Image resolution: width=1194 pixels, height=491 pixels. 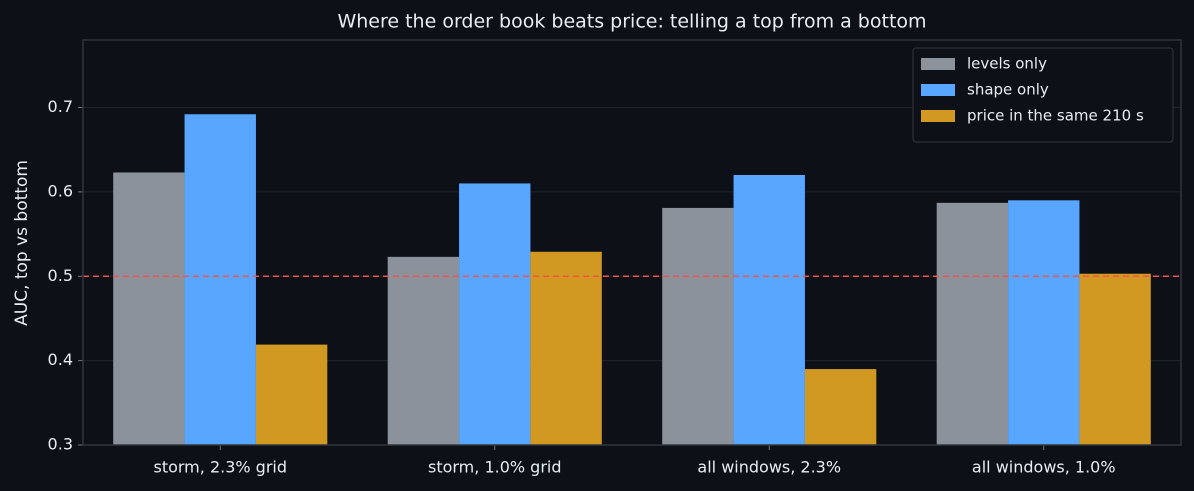 I want to click on x-tick-label: all windows, 1.0%, so click(x=1044, y=467).